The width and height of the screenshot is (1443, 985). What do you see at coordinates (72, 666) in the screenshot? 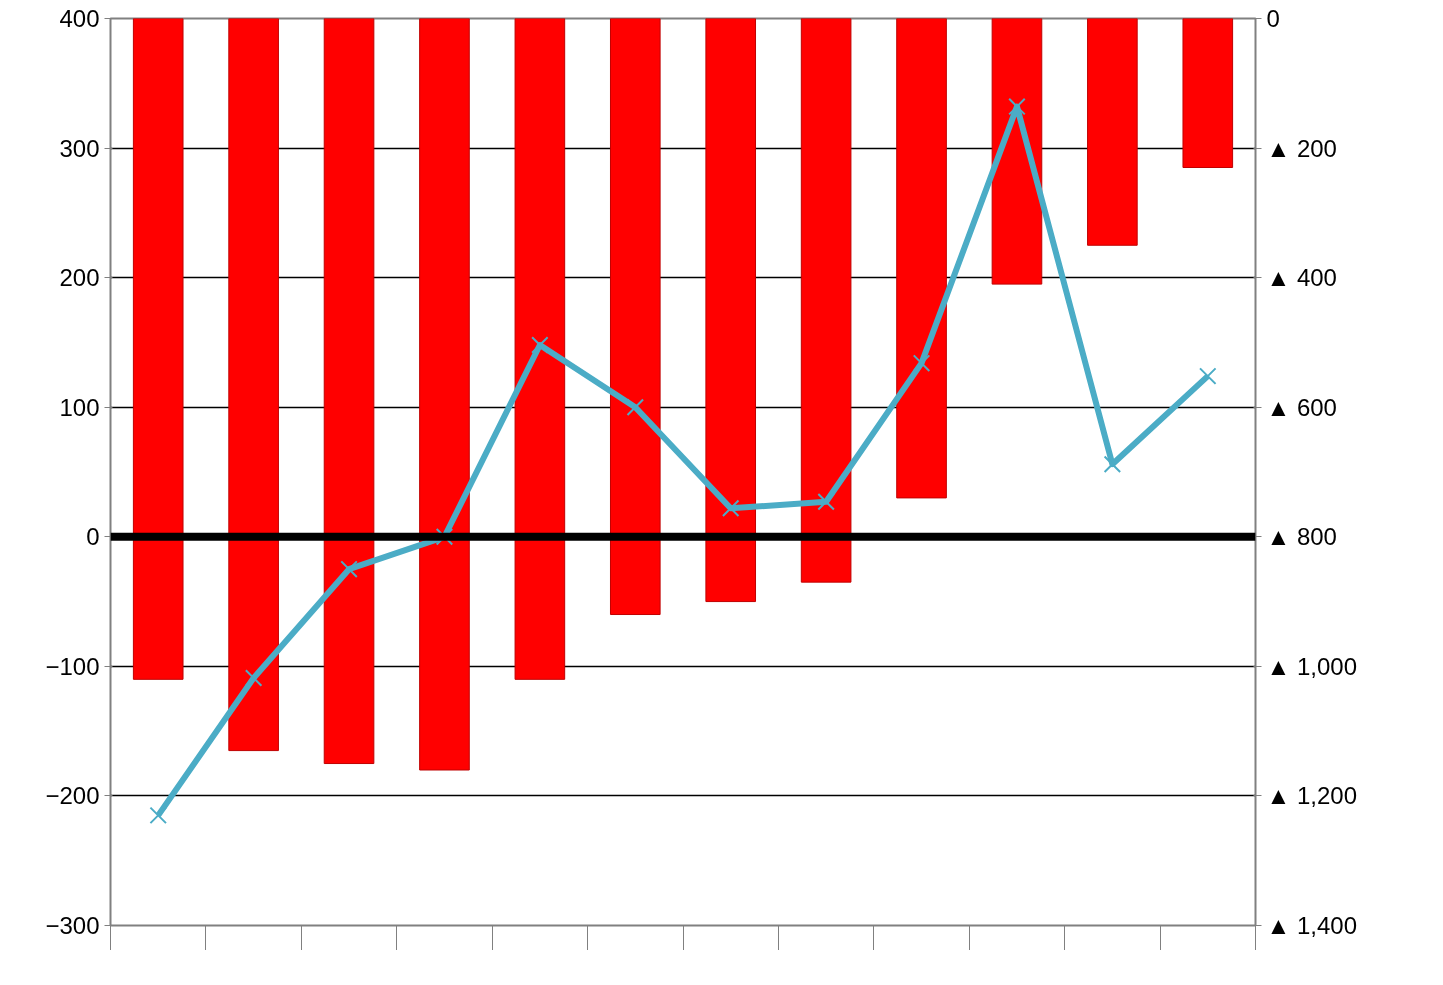
I see `y-tick-label: −100` at bounding box center [72, 666].